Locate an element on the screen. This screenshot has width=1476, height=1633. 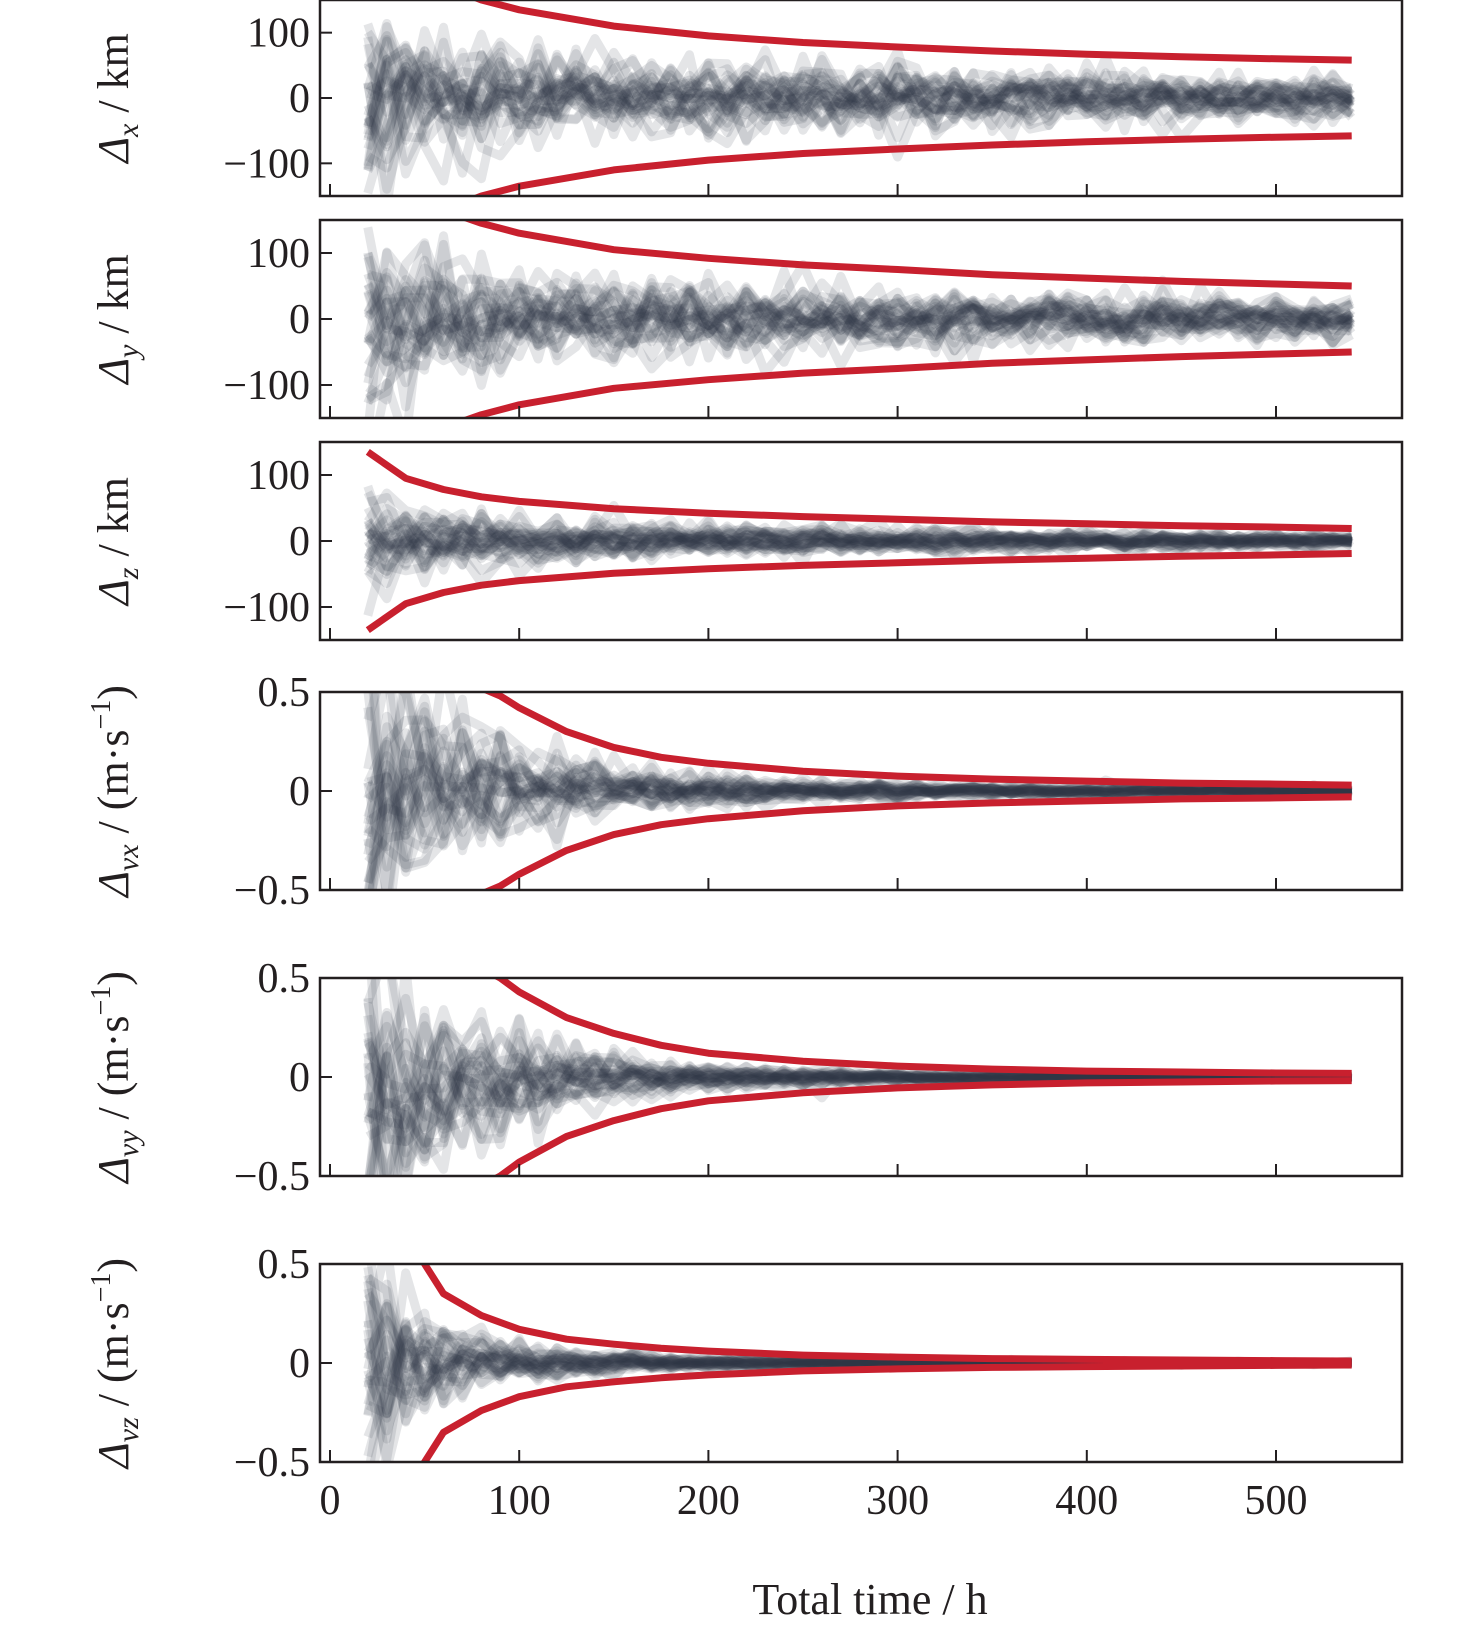
x-axis-label: Total time / h is located at coordinates (869, 1599).